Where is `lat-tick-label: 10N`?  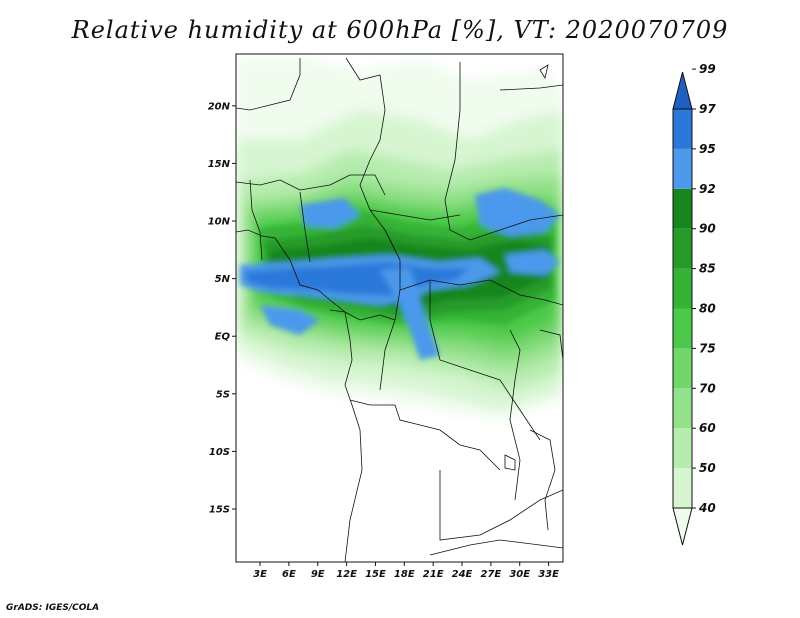
lat-tick-label: 10N is located at coordinates (219, 222).